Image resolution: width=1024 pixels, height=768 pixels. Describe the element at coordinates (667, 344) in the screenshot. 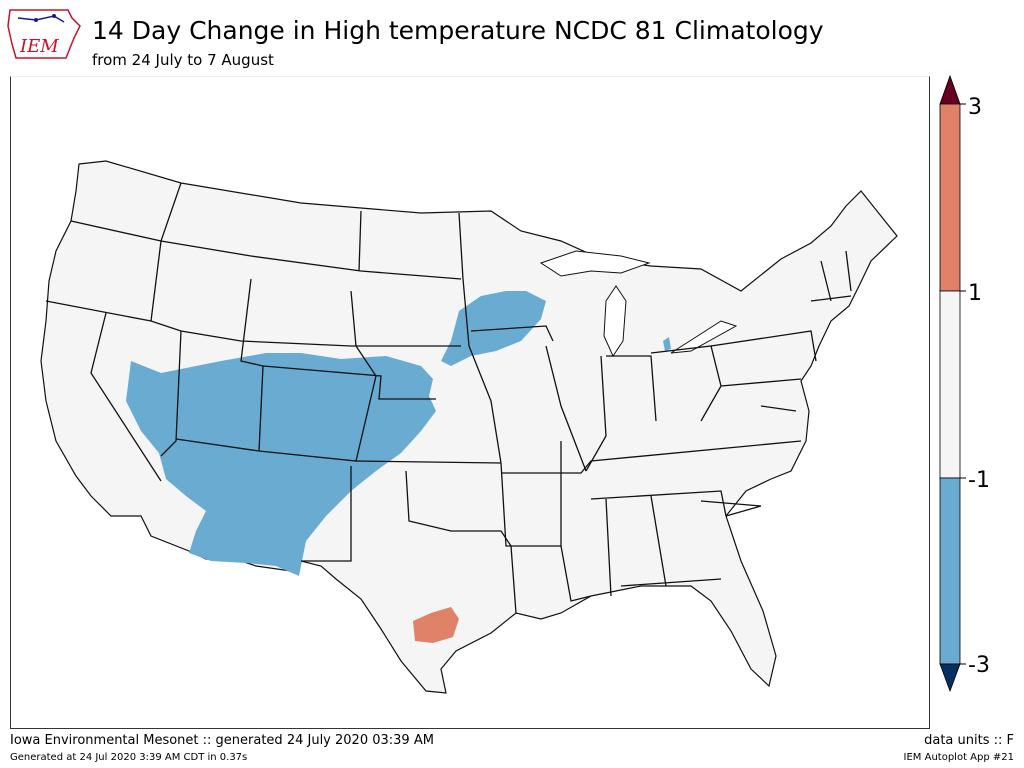

I see `cool-region-michigan` at that location.